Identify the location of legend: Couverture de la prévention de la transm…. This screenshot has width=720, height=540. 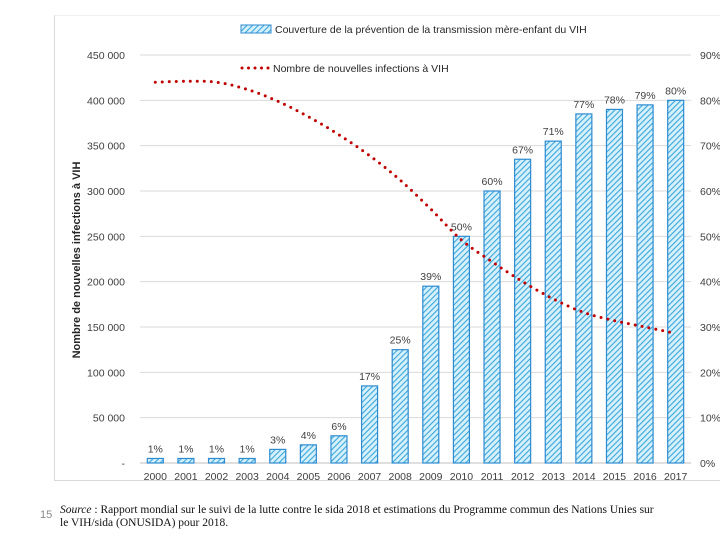
(413, 49).